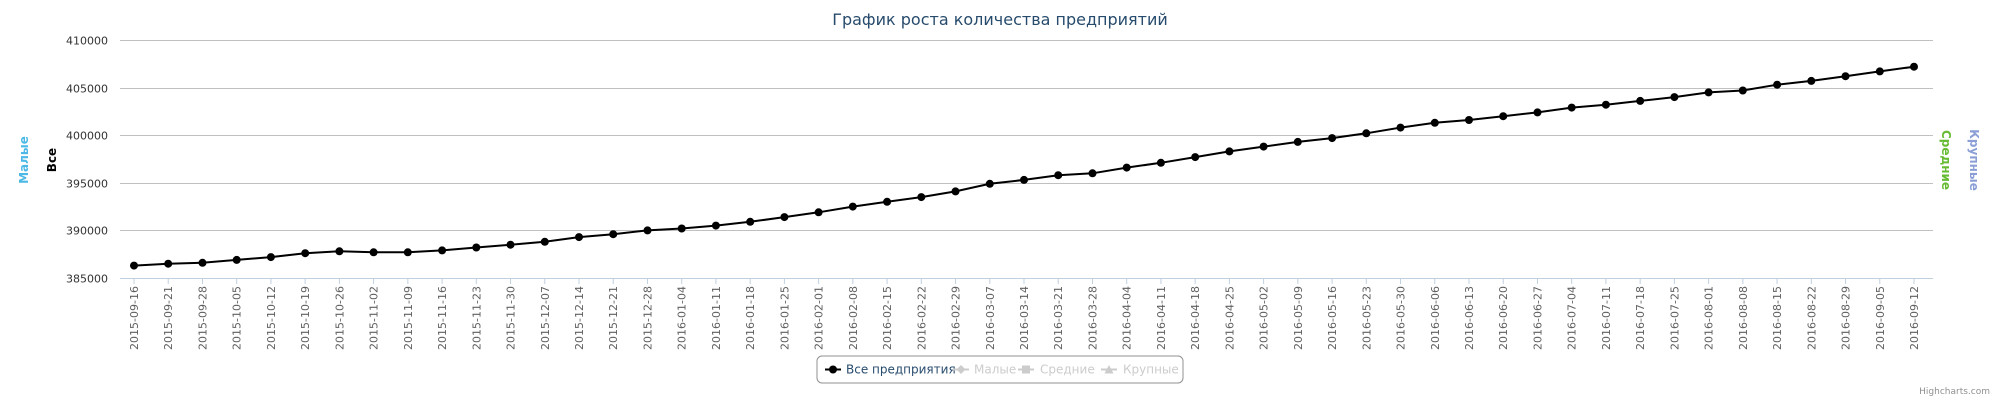 This screenshot has height=400, width=2000. What do you see at coordinates (647, 318) in the screenshot?
I see `x-tick-label: 2015-12-28` at bounding box center [647, 318].